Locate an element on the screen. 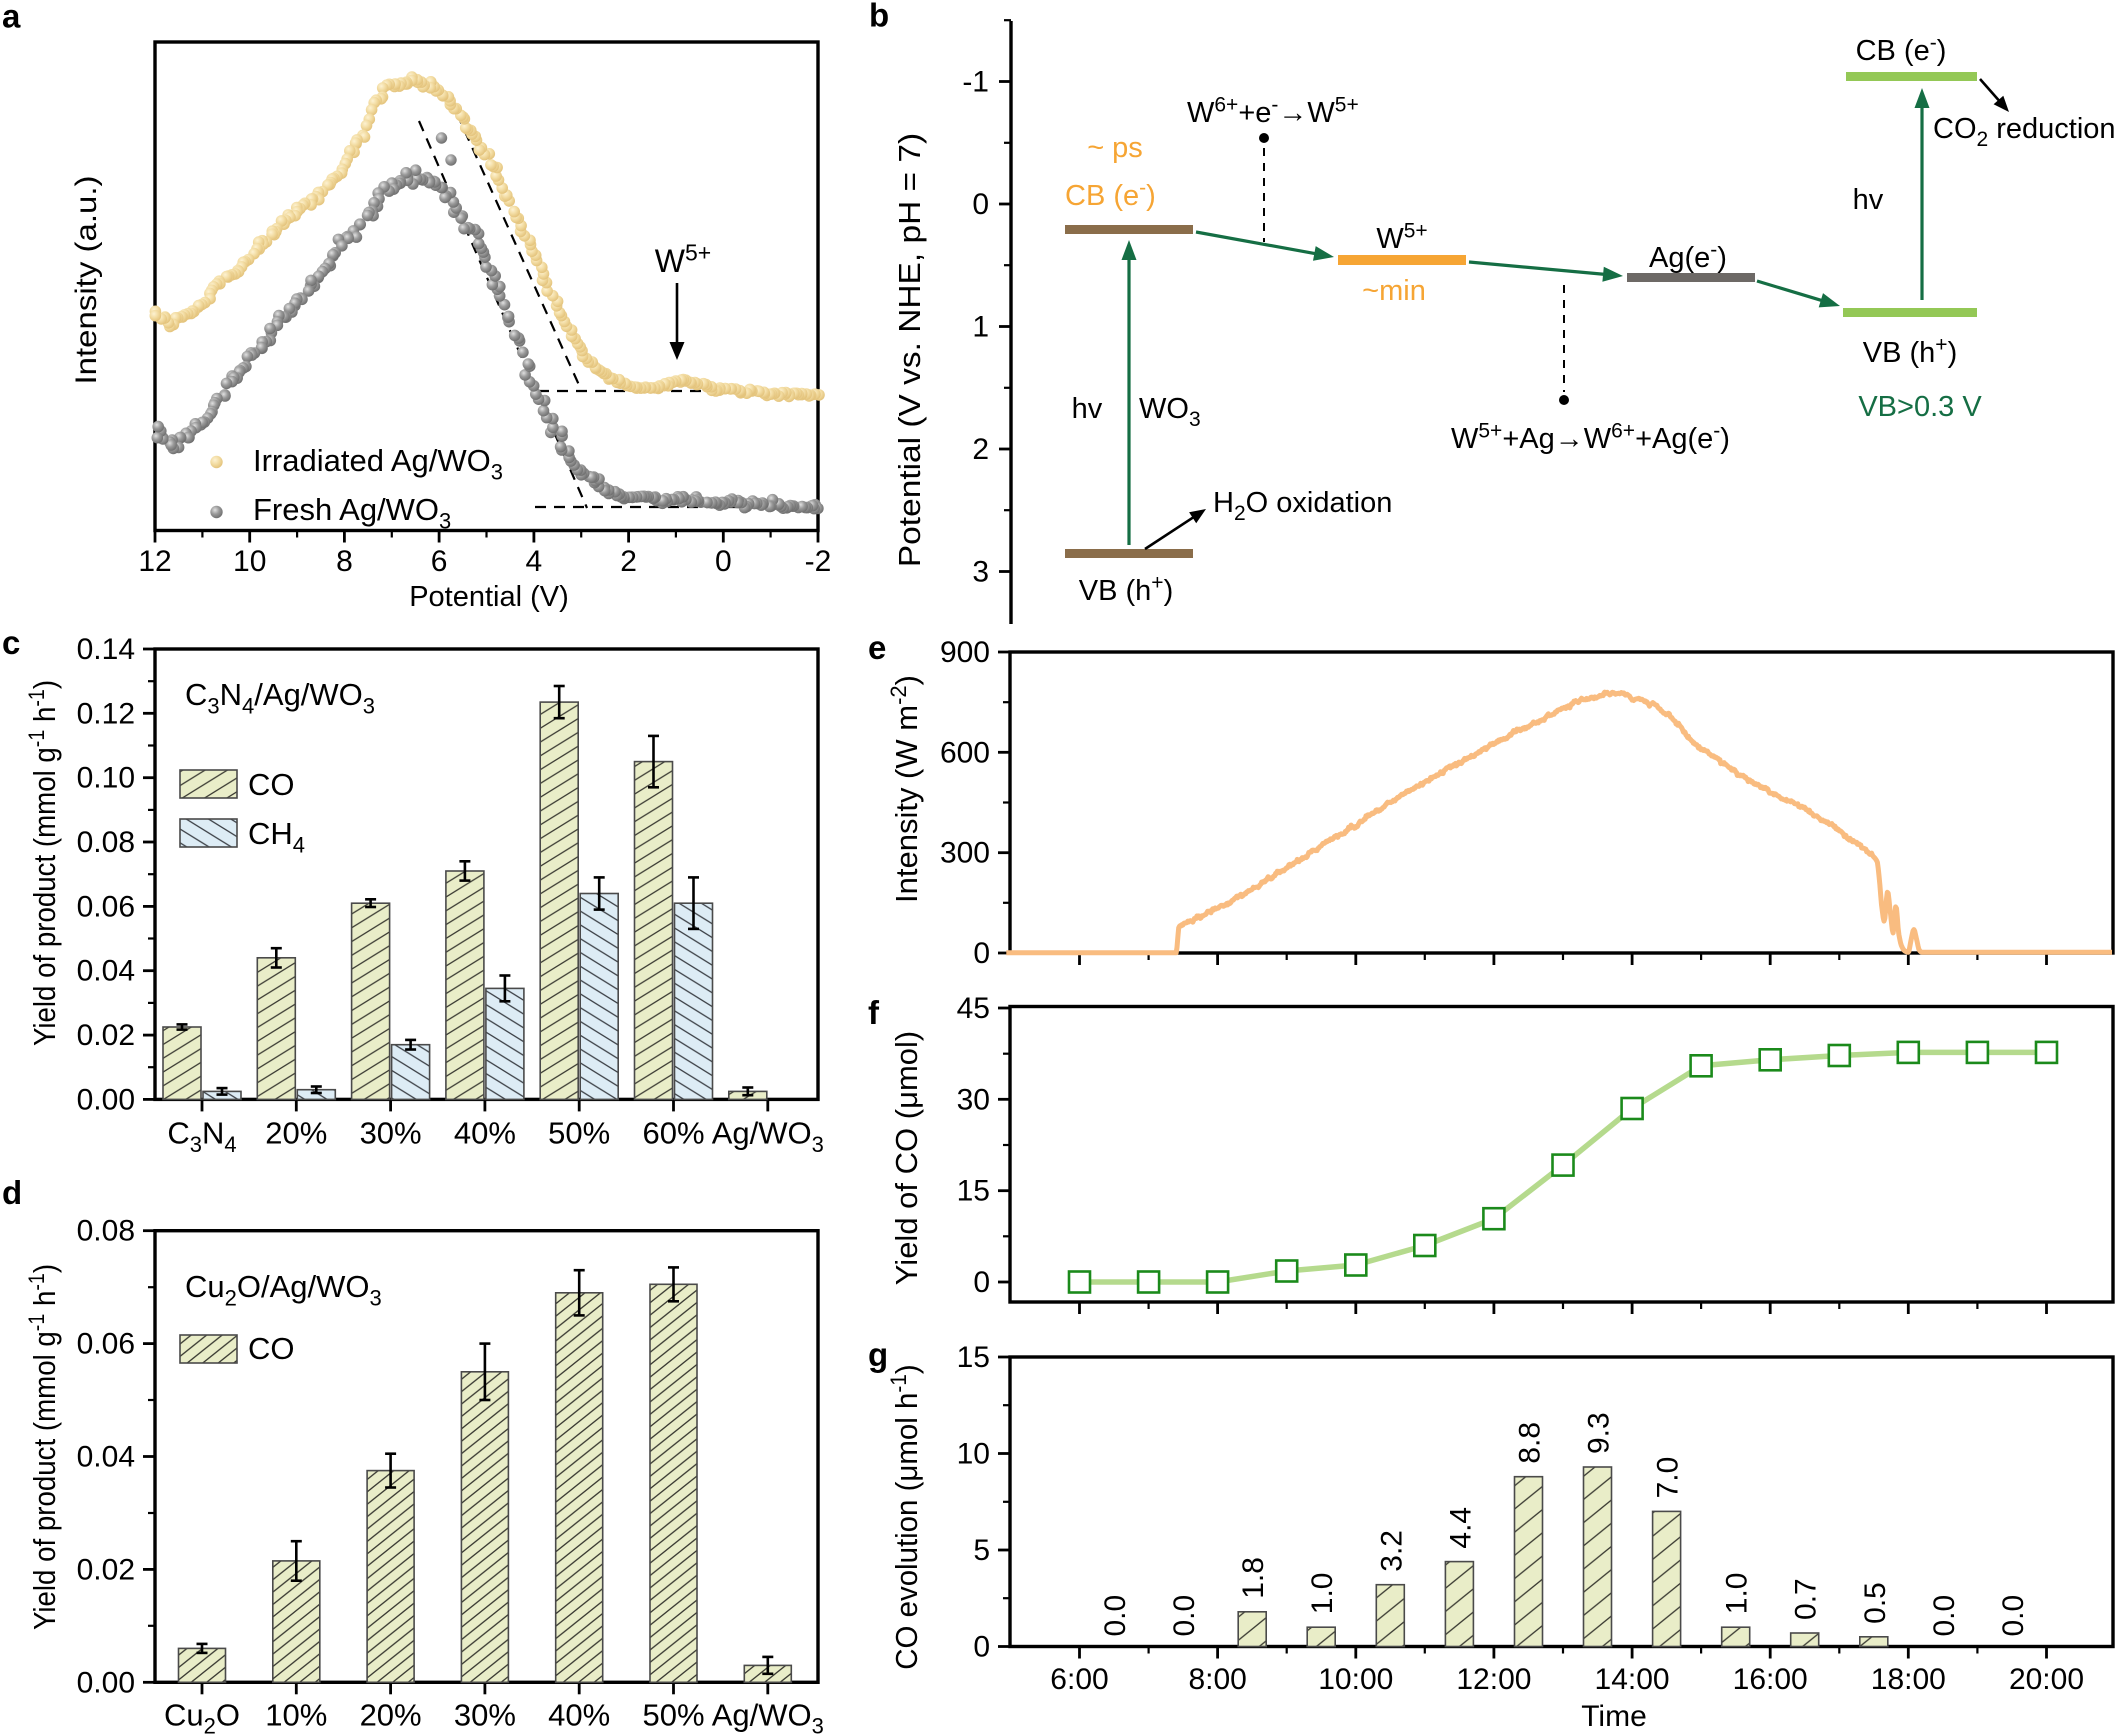 This screenshot has width=2119, height=1735. svg-text: 8.8 is located at coordinates (1529, 1443).